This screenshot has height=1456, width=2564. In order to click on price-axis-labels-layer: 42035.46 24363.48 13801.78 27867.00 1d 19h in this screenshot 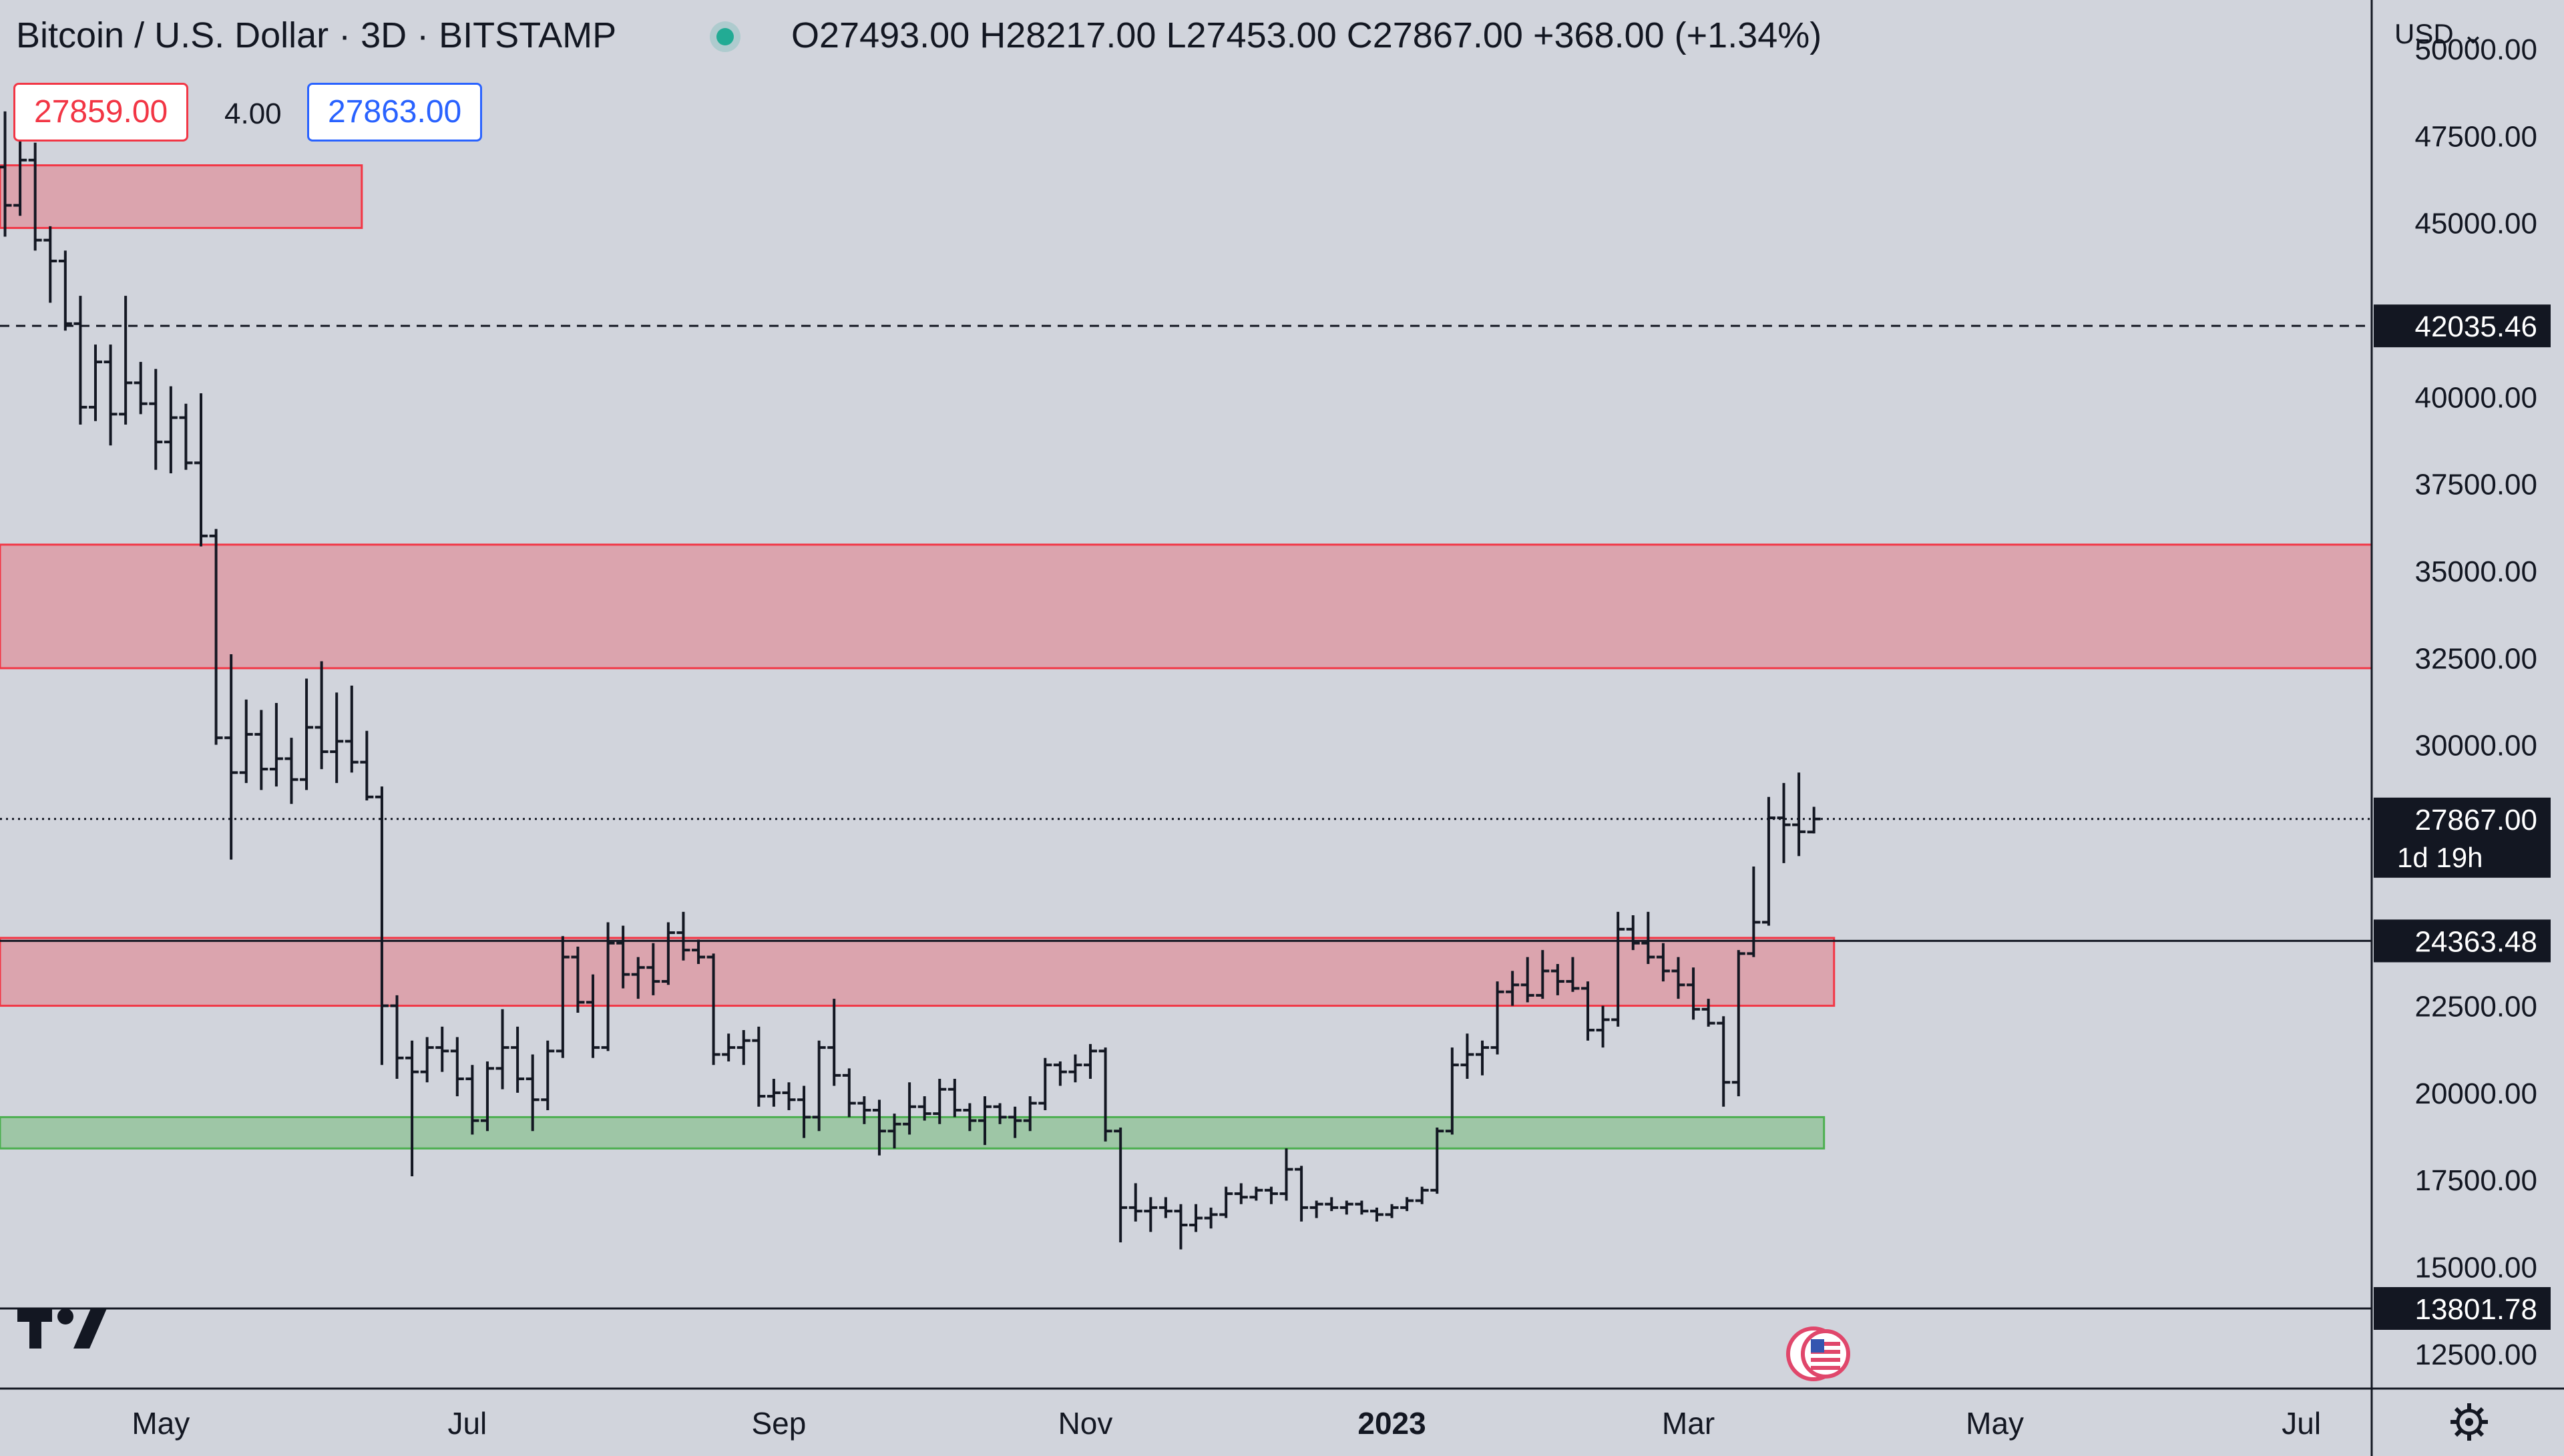, I will do `click(2463, 817)`.